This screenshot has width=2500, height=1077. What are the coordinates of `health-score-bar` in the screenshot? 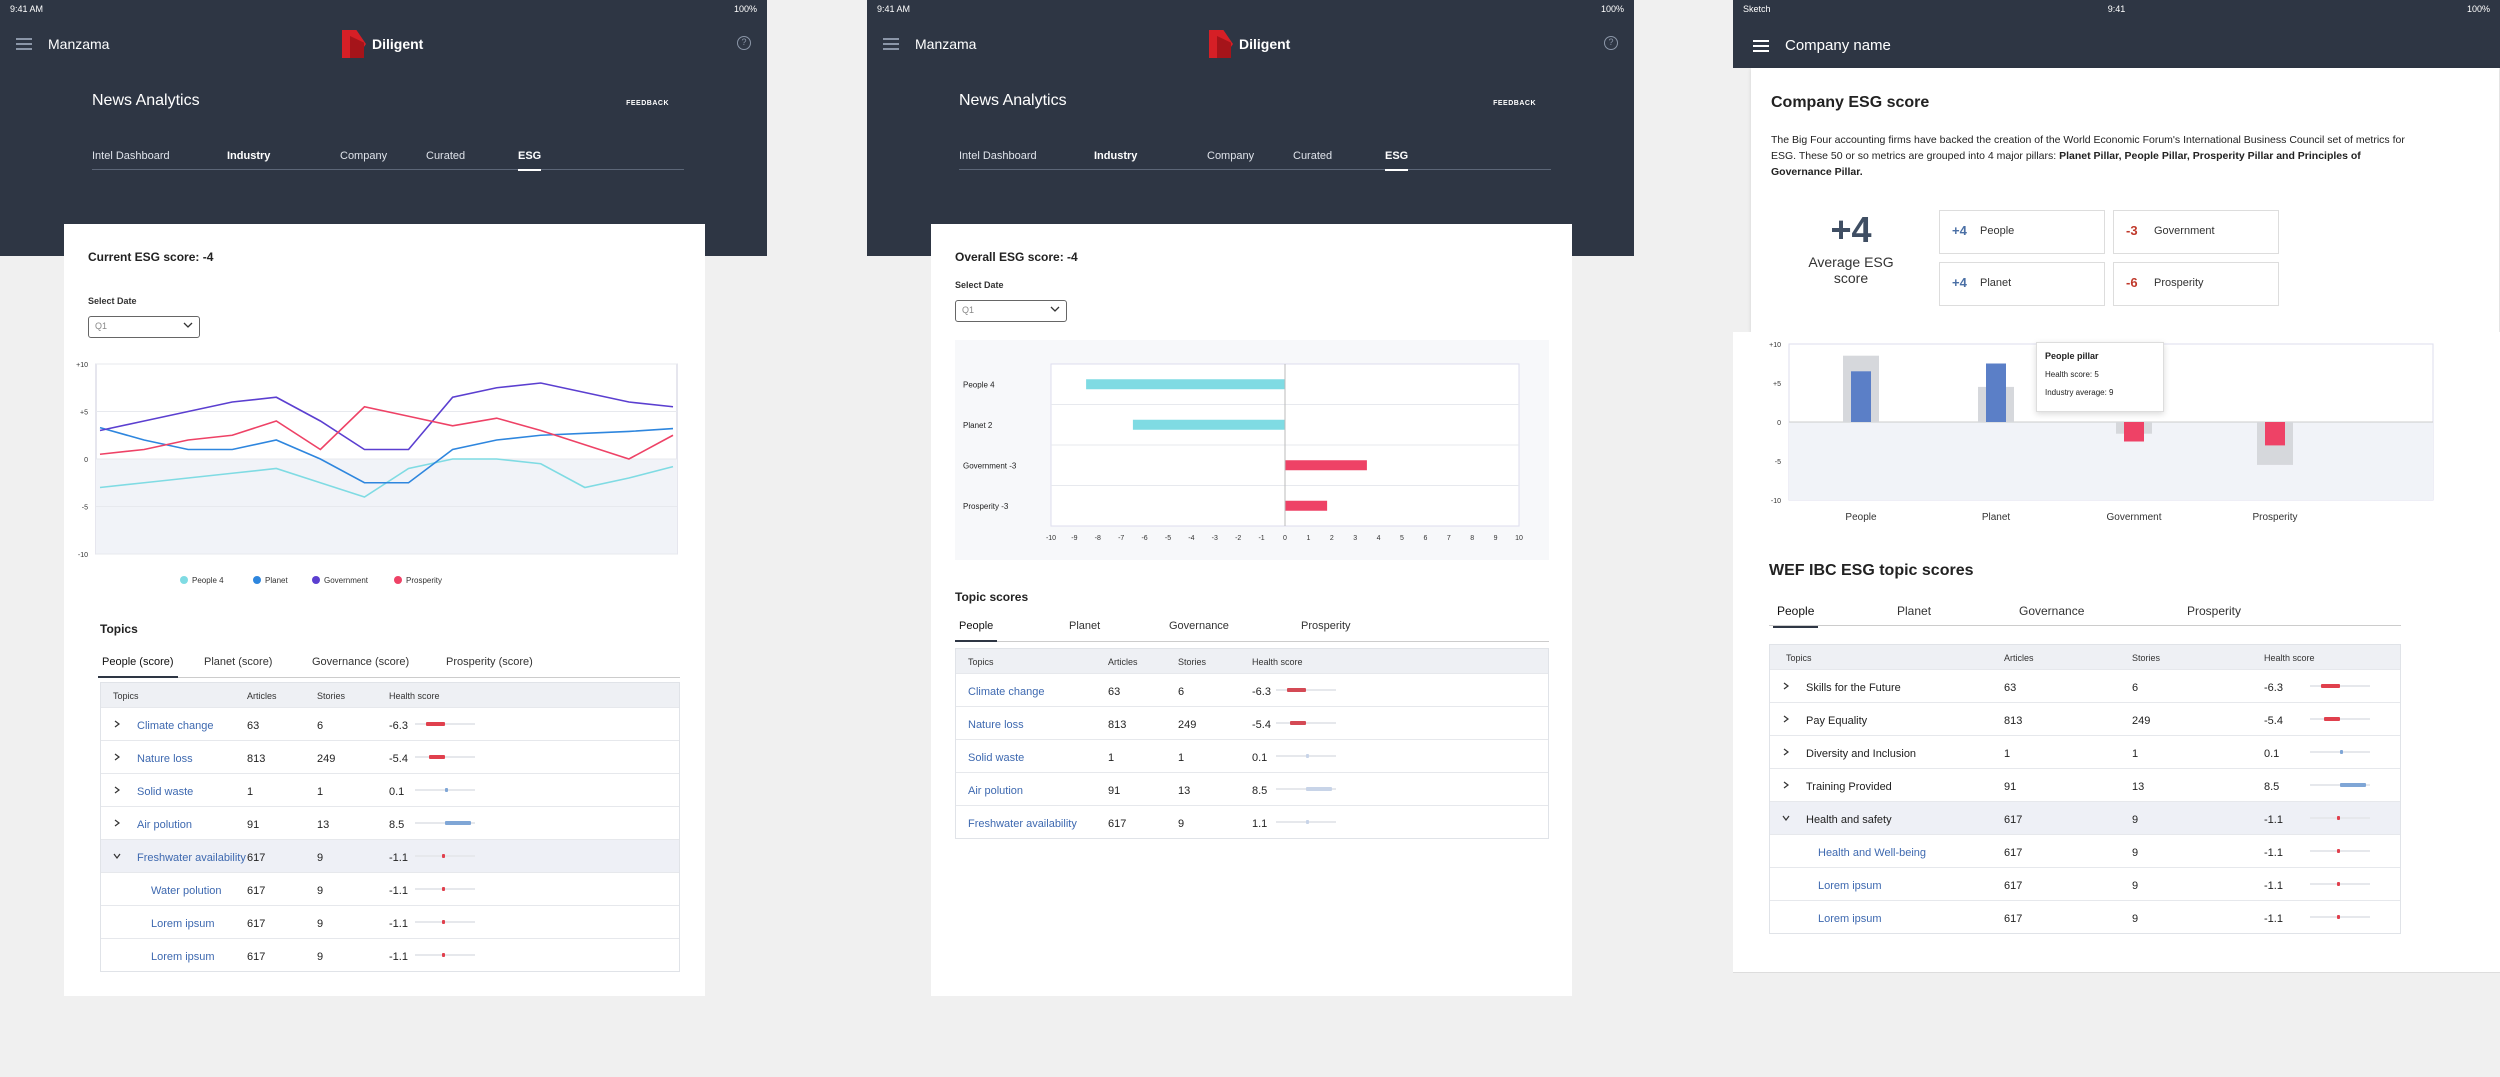 It's located at (2340, 785).